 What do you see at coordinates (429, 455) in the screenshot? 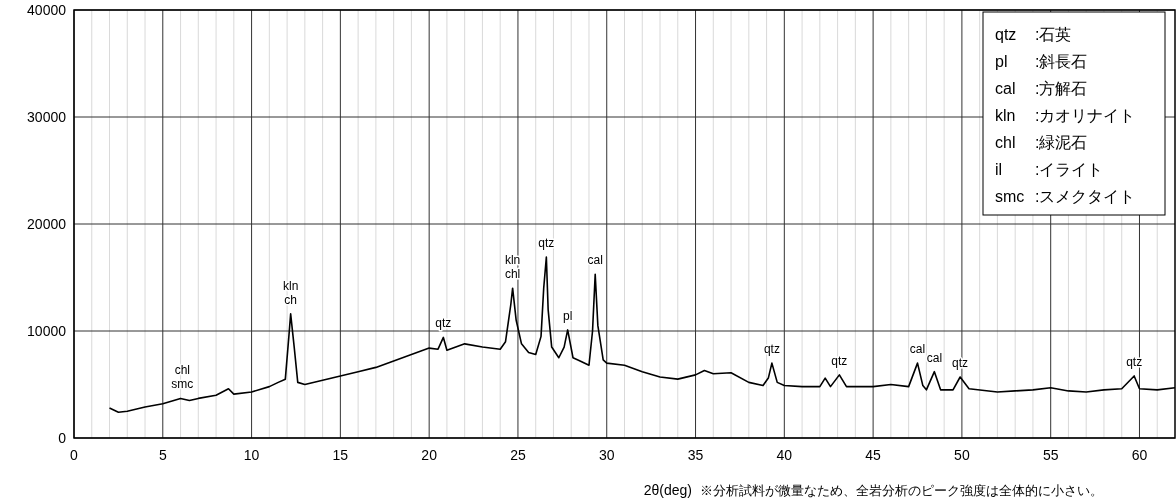
I see `x-tick-label: 20` at bounding box center [429, 455].